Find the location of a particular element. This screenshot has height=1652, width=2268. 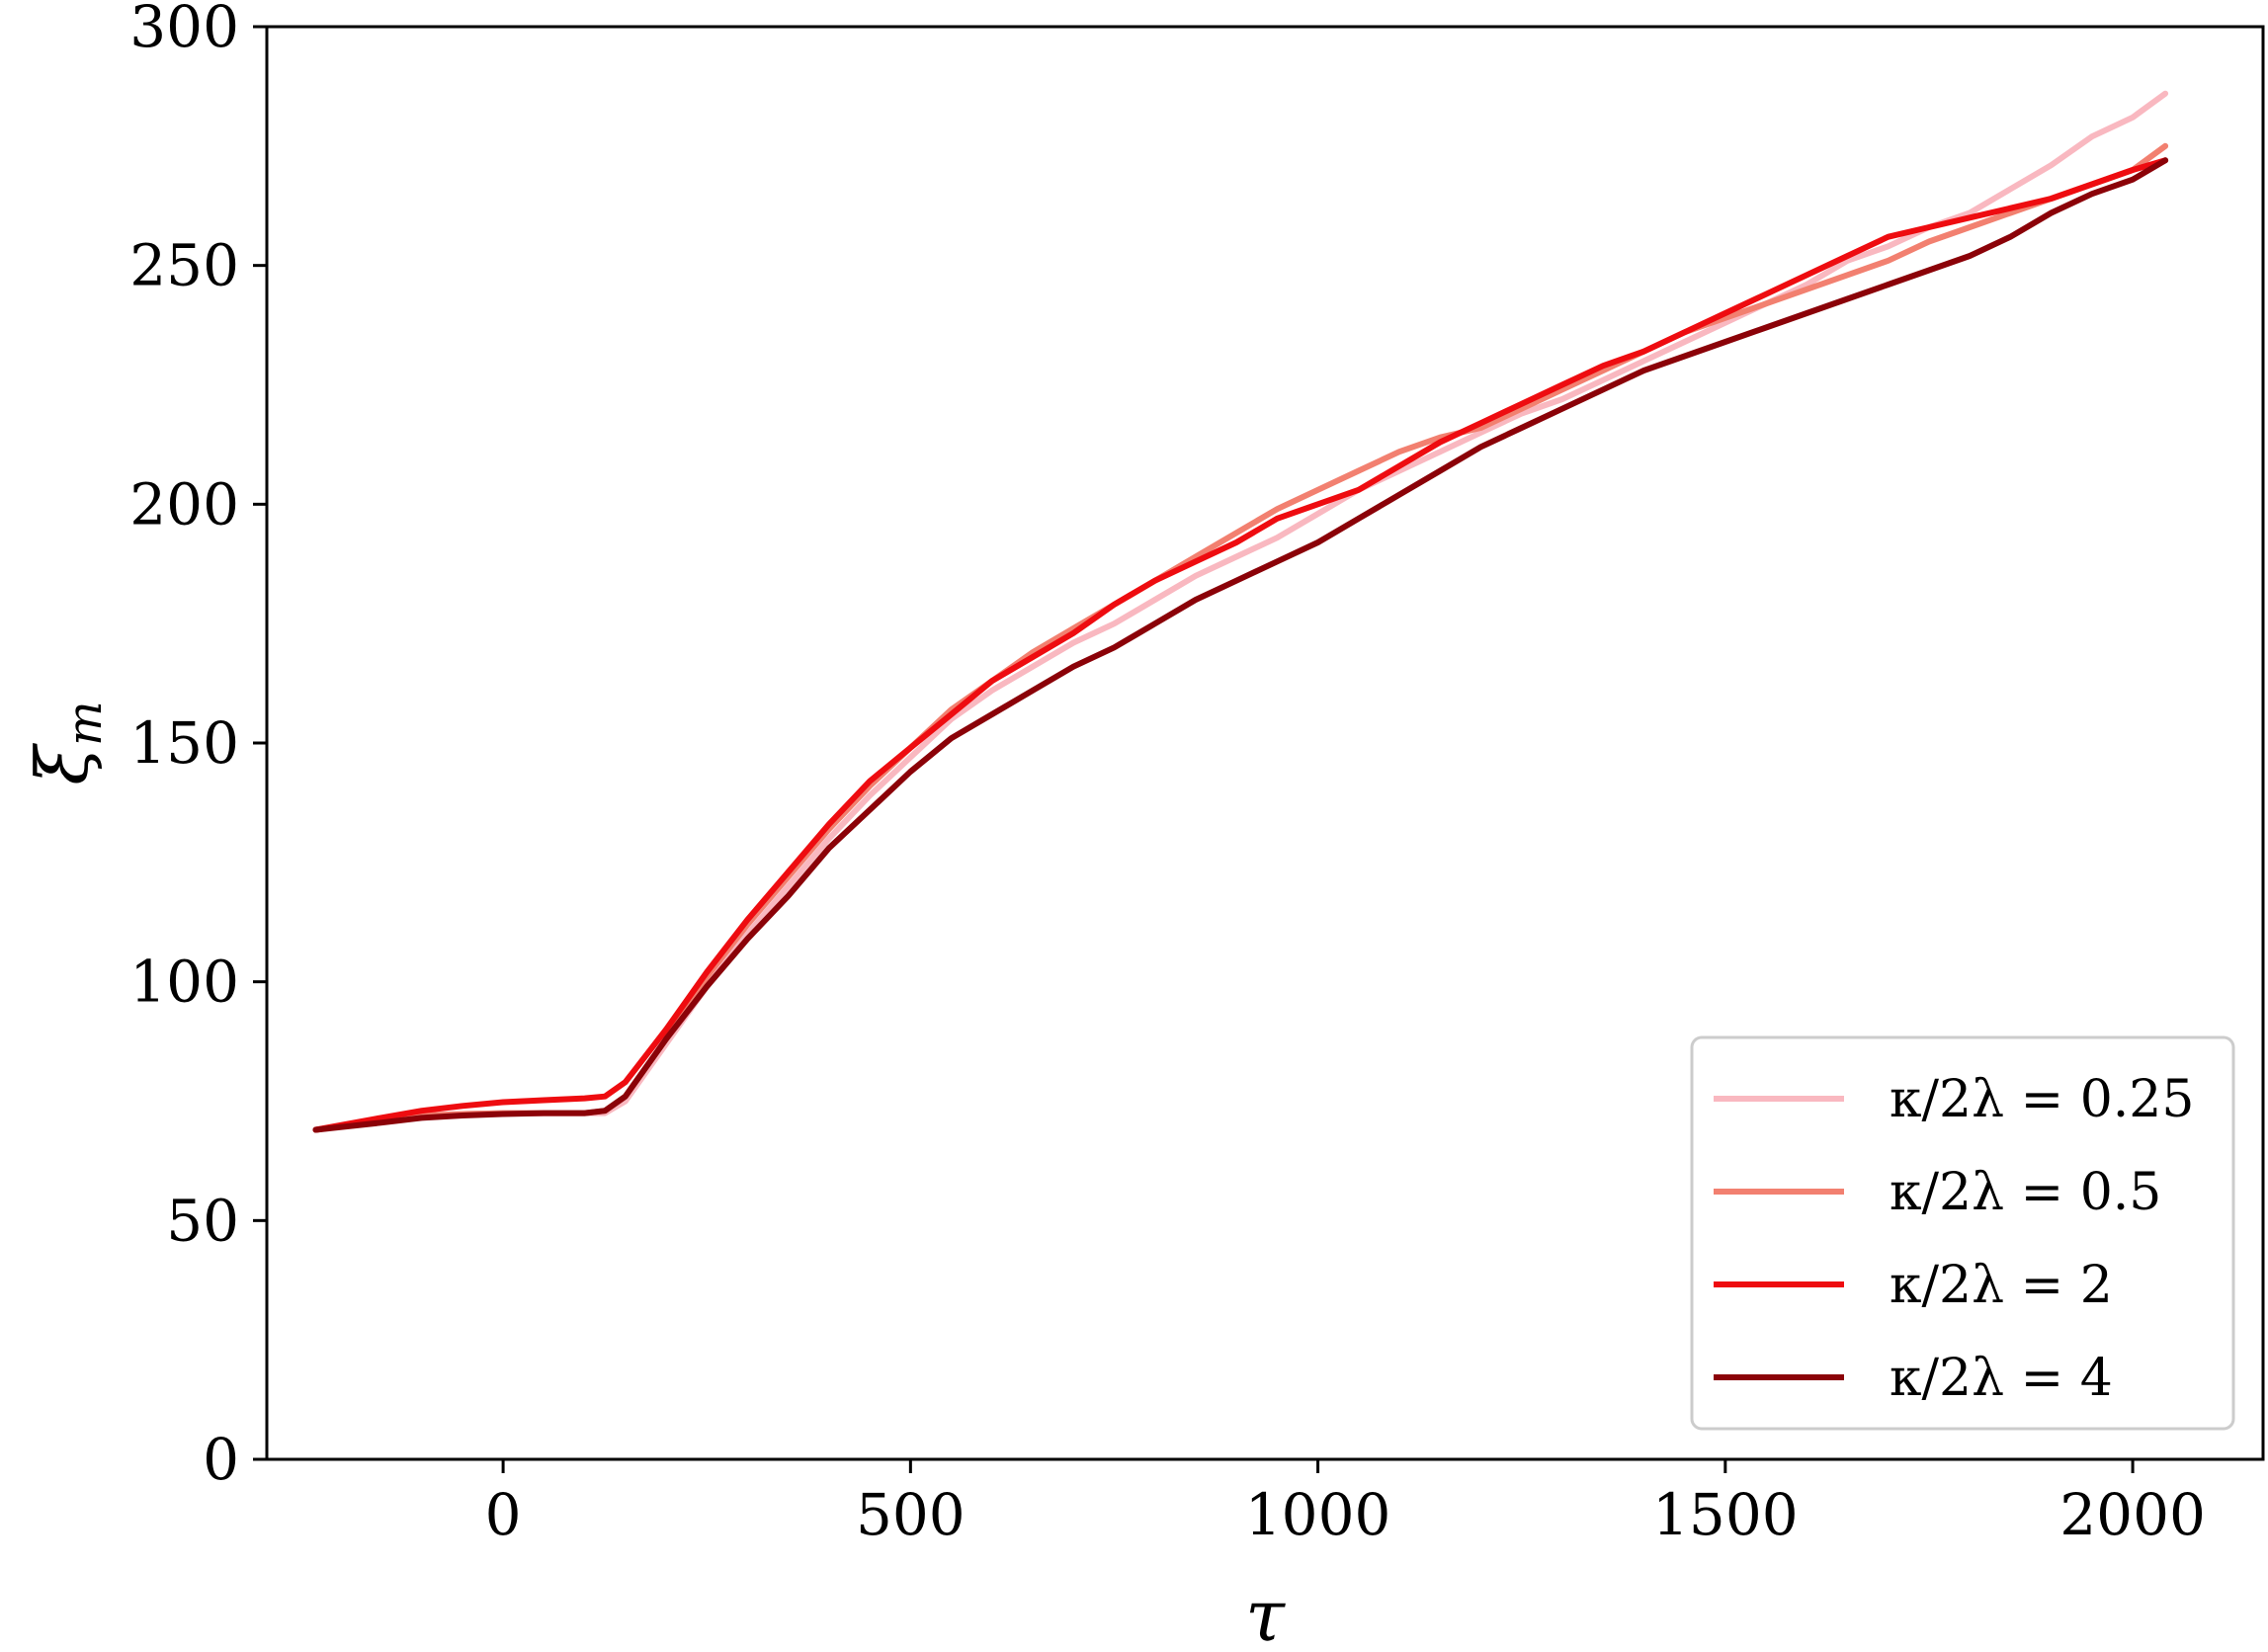

y-tick-label: 300 is located at coordinates (184, 30).